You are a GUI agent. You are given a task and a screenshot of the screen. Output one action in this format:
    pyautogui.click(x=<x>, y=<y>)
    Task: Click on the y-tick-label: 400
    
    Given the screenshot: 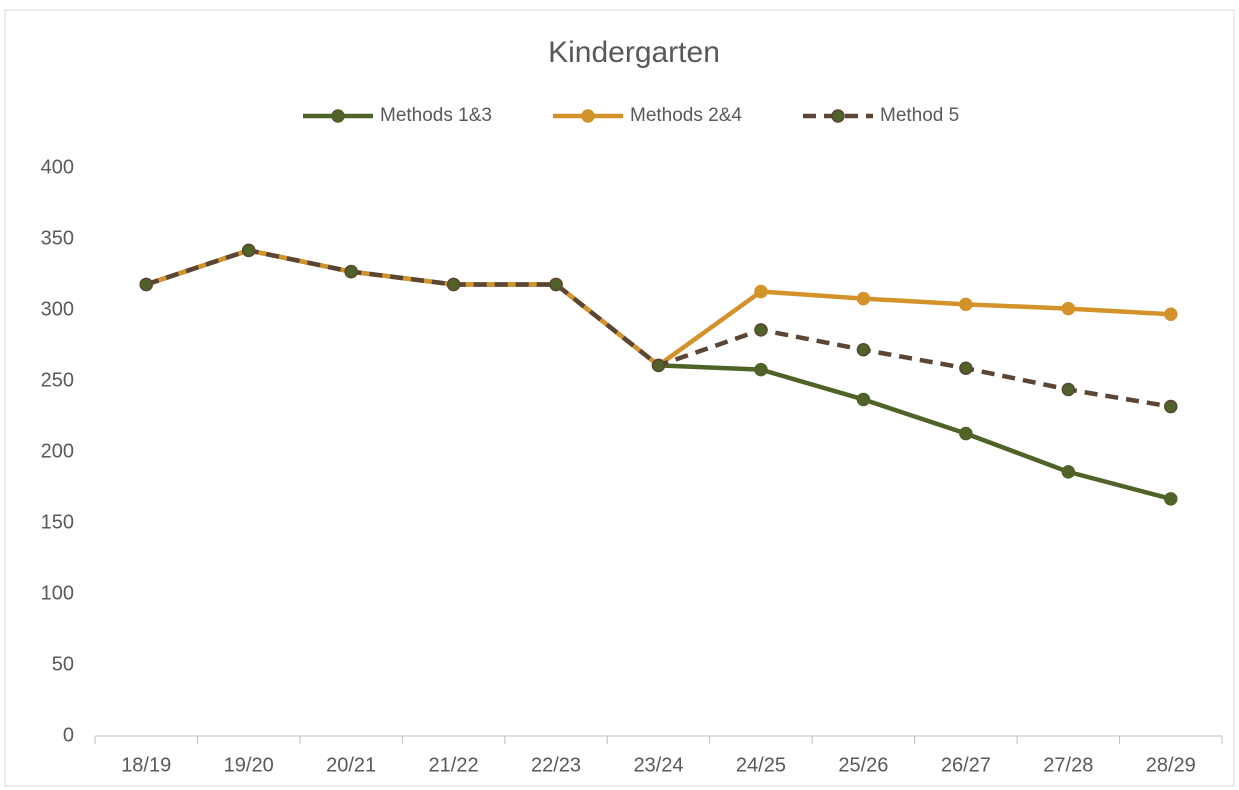 What is the action you would take?
    pyautogui.click(x=57, y=167)
    